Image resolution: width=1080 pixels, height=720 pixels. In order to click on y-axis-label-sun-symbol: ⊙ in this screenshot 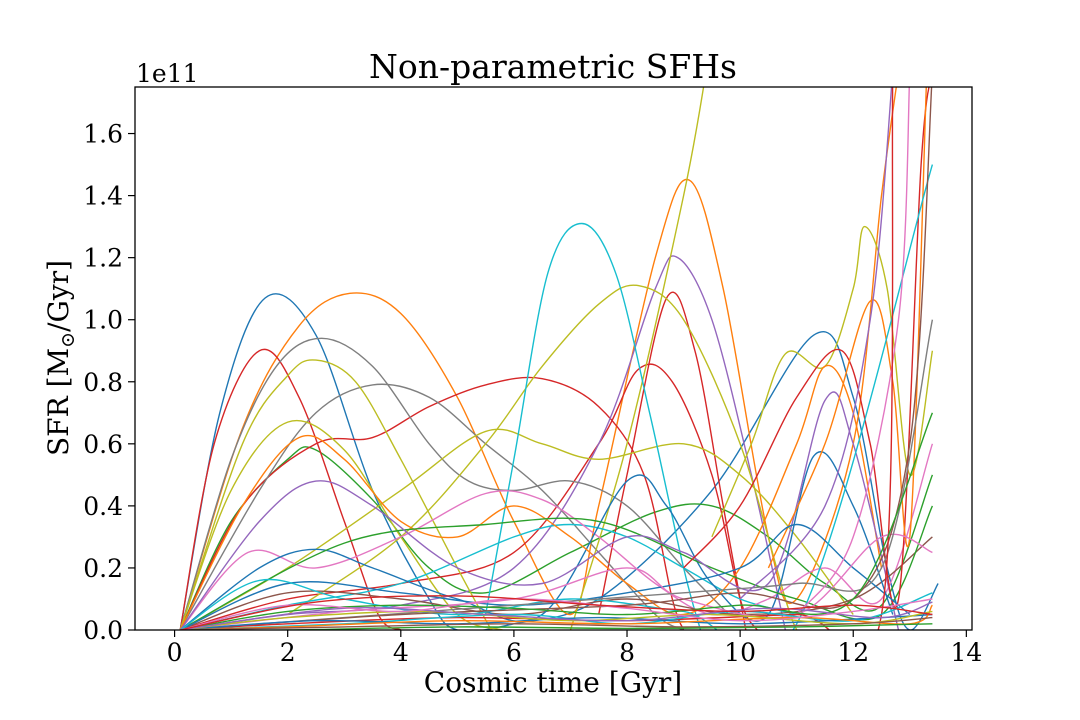, I will do `click(68, 340)`.